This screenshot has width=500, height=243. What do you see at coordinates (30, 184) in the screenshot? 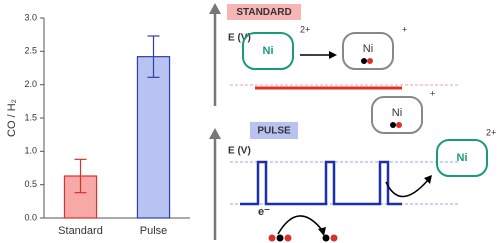
I see `y-tick-label: 0.5` at bounding box center [30, 184].